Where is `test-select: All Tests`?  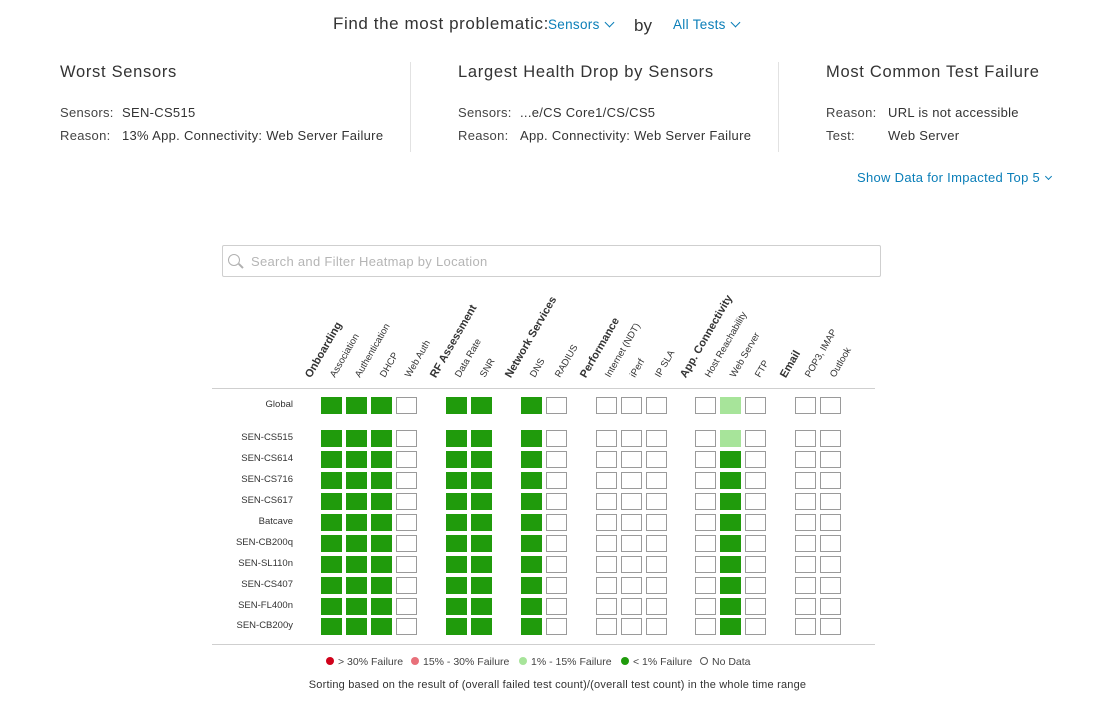 test-select: All Tests is located at coordinates (707, 24).